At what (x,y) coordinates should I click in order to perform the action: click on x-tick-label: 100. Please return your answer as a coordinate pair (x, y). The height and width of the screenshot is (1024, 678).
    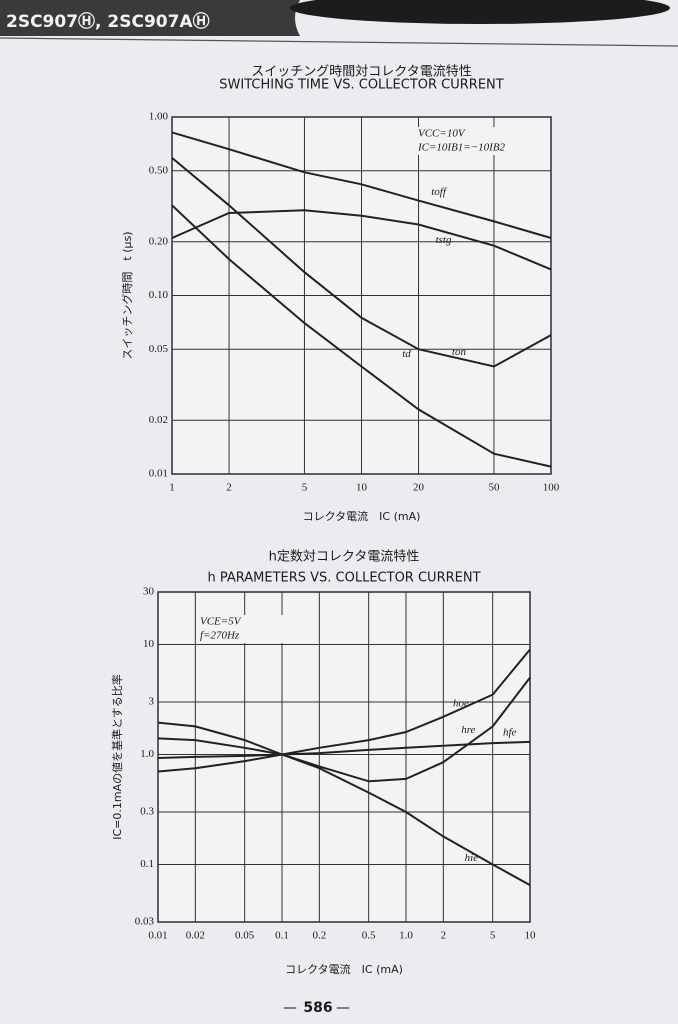
    Looking at the image, I should click on (551, 488).